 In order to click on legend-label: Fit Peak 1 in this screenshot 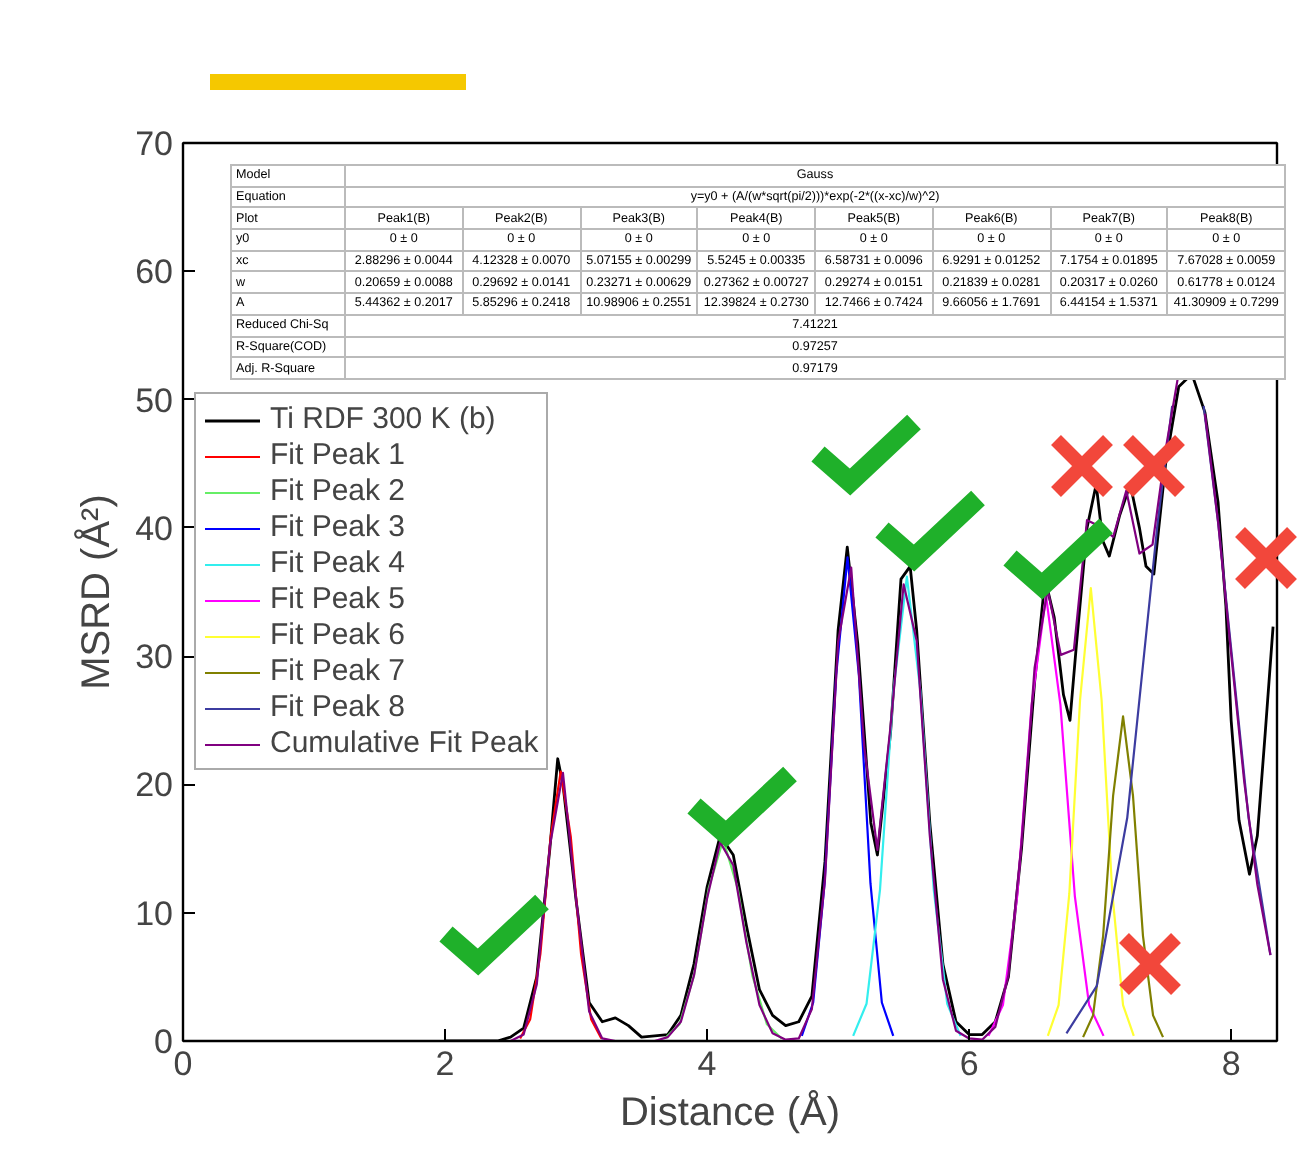, I will do `click(338, 455)`.